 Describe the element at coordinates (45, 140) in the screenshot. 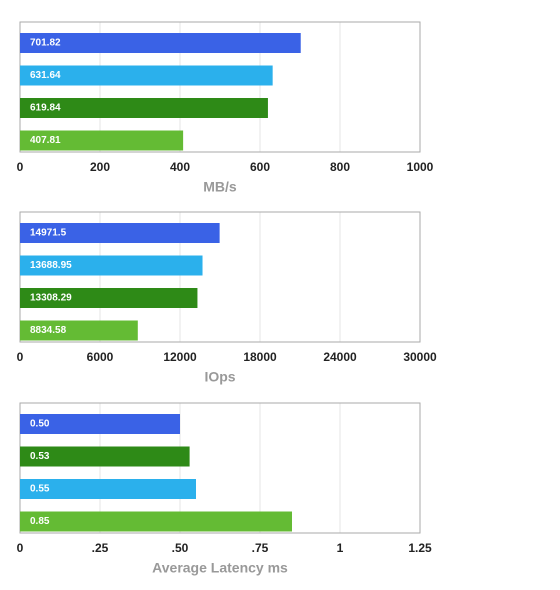

I see `value-label: 407.81` at that location.